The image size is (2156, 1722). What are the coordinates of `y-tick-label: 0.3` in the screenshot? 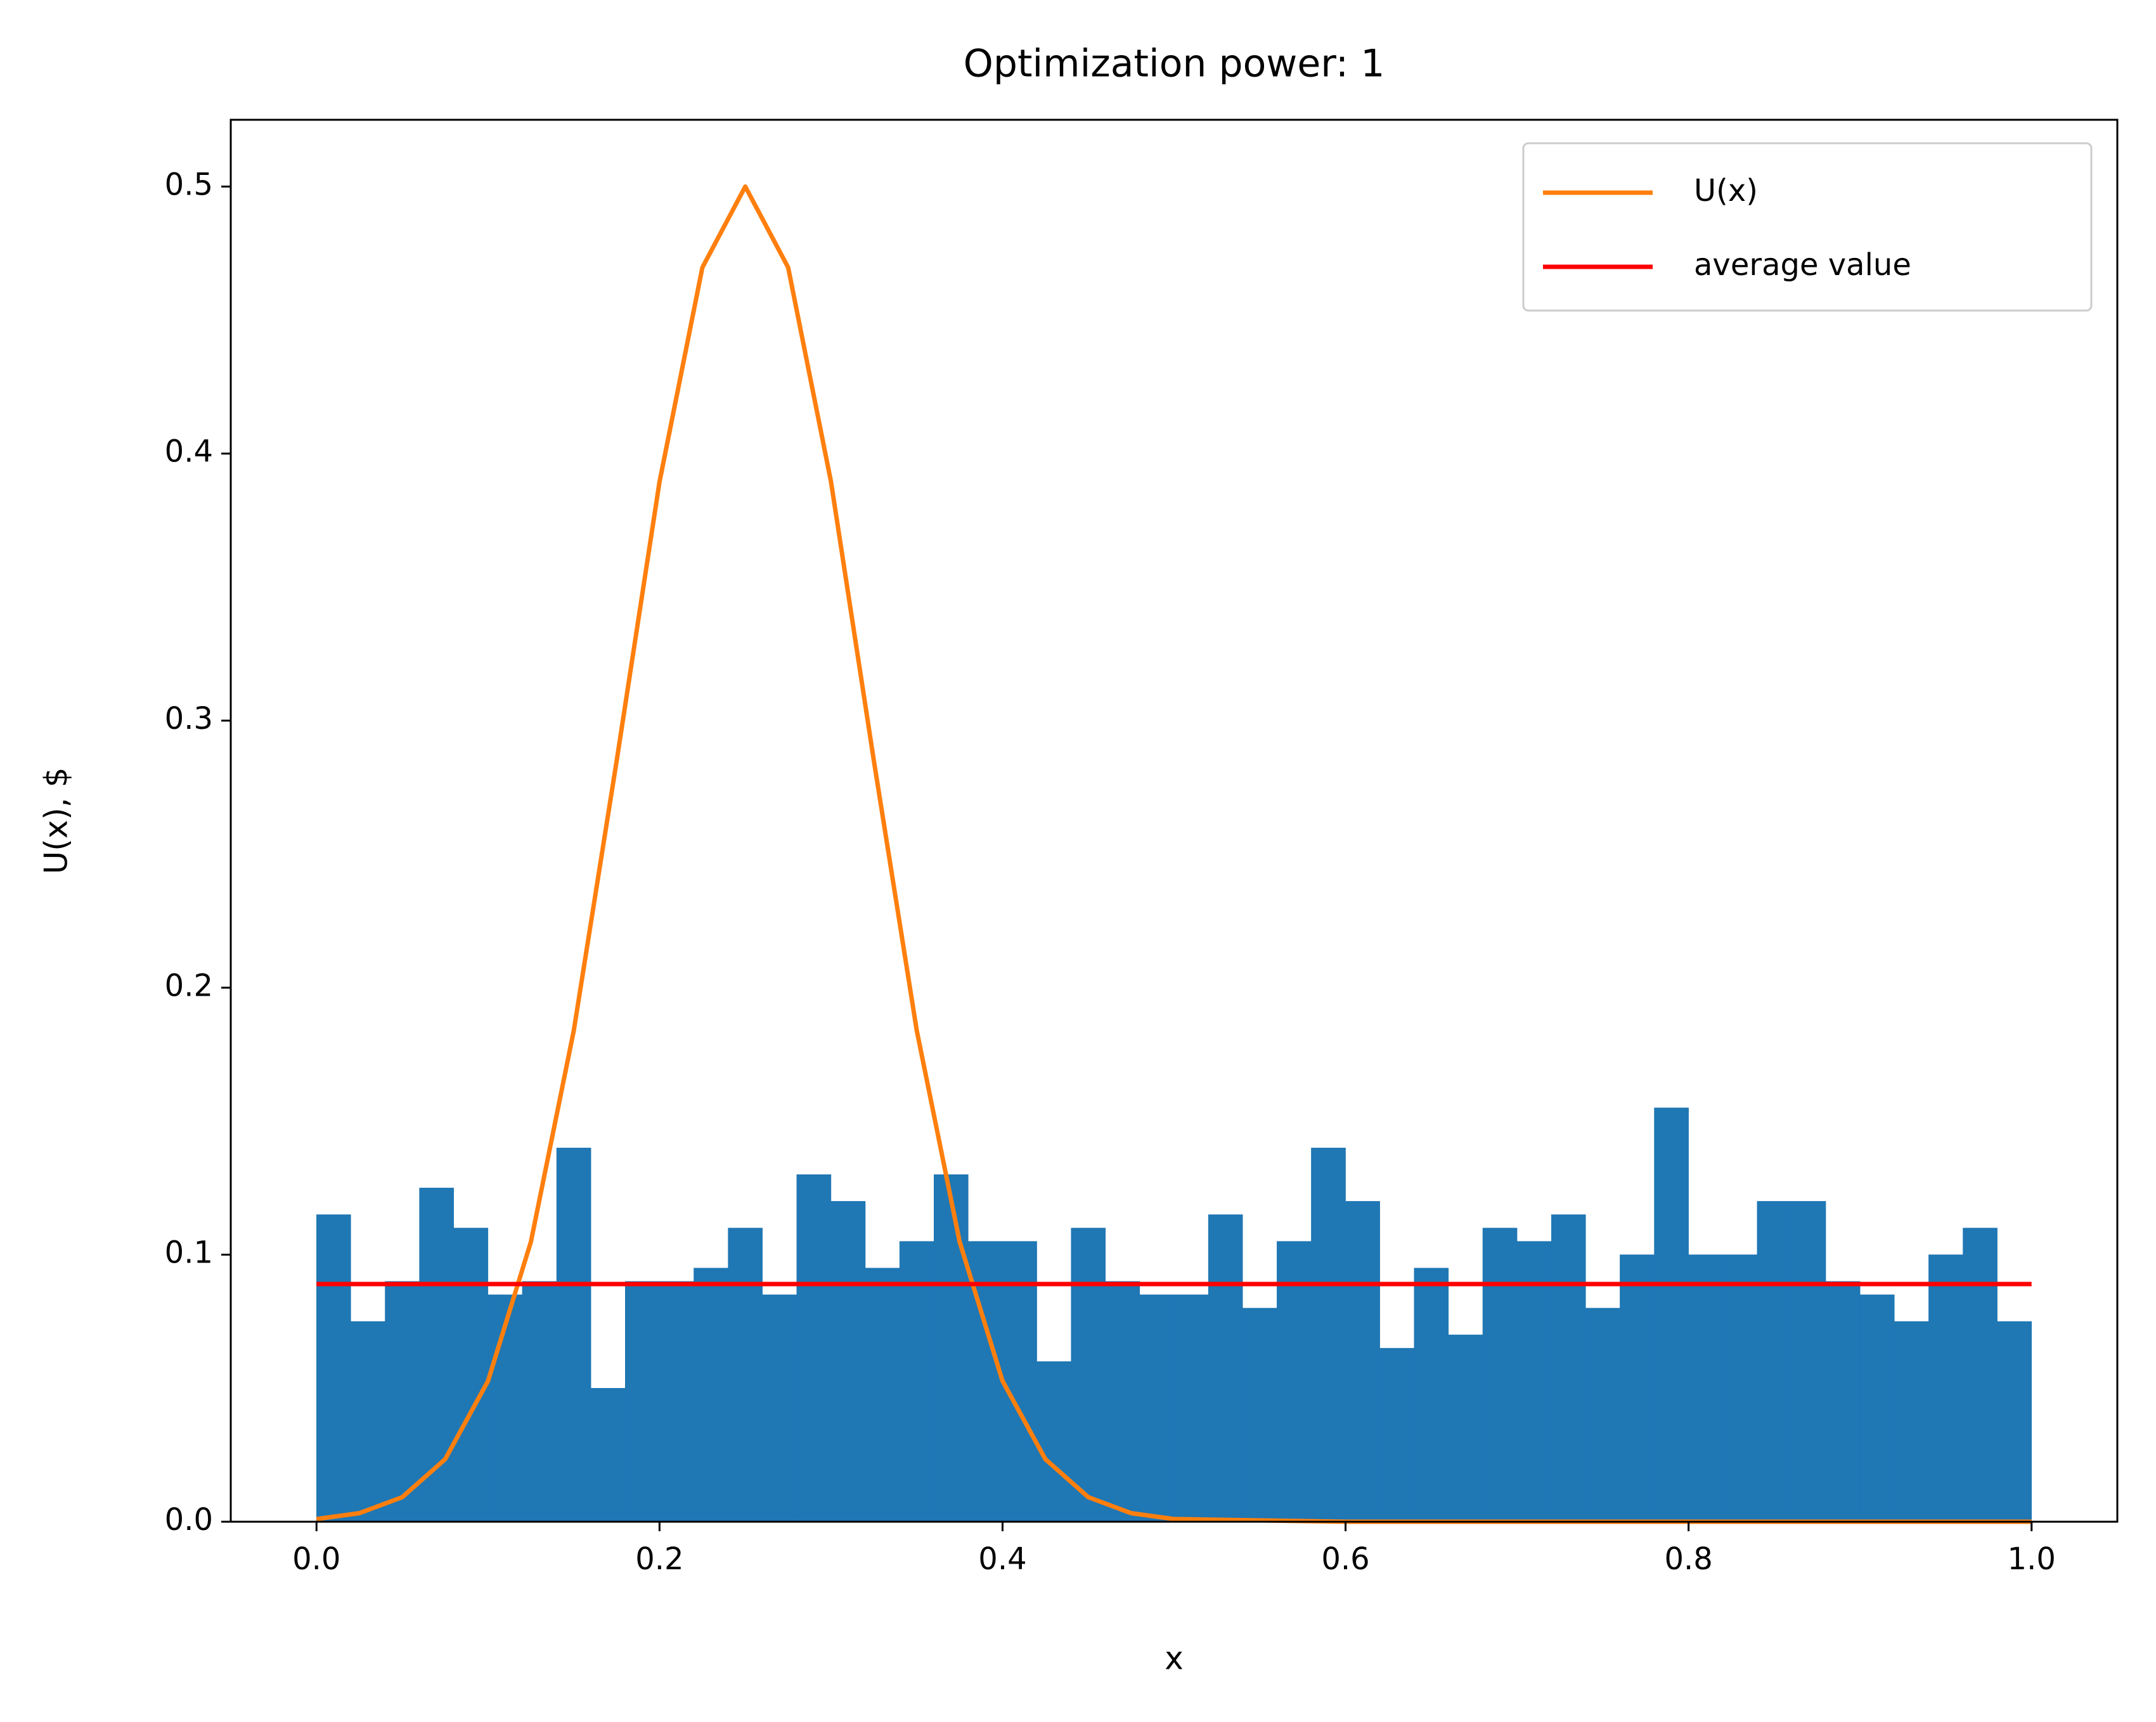 It's located at (189, 718).